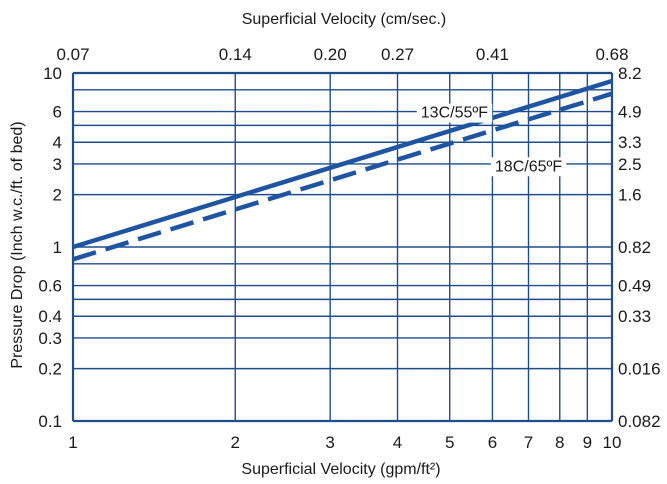 This screenshot has height=484, width=667. Describe the element at coordinates (611, 54) in the screenshot. I see `x2-tick-label: 0.68` at that location.